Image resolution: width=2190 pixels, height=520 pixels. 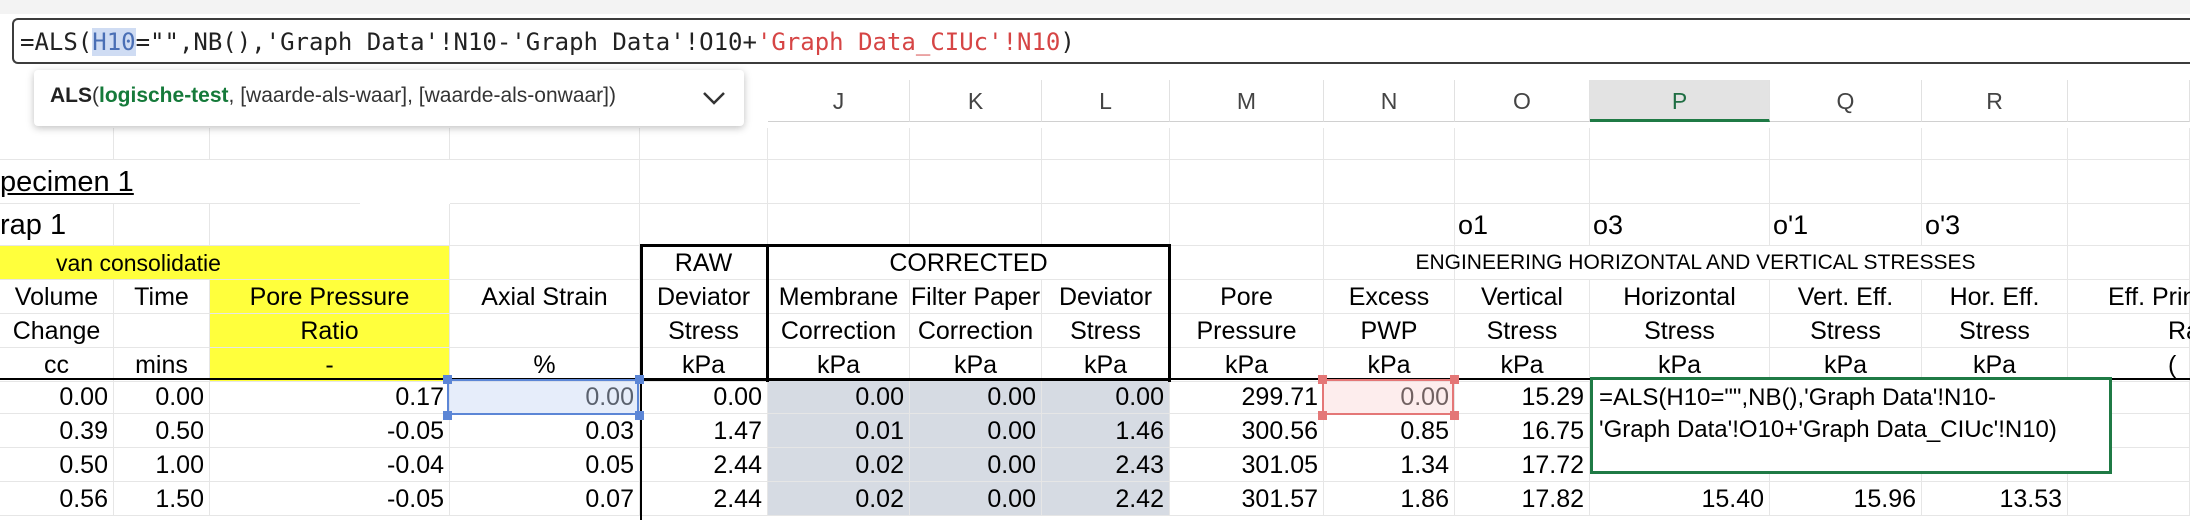 I want to click on table-cell: 0.07, so click(x=545, y=499).